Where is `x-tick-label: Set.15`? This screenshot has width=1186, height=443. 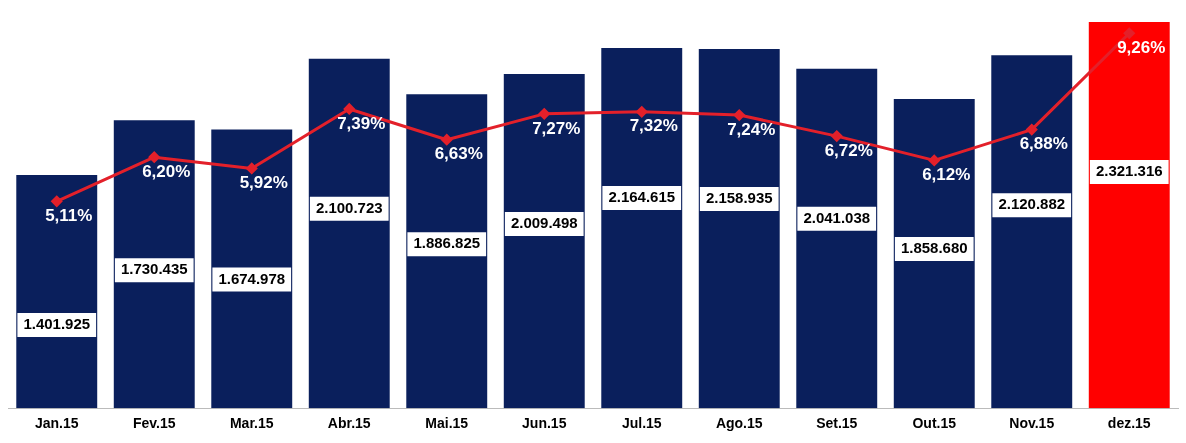
x-tick-label: Set.15 is located at coordinates (837, 423).